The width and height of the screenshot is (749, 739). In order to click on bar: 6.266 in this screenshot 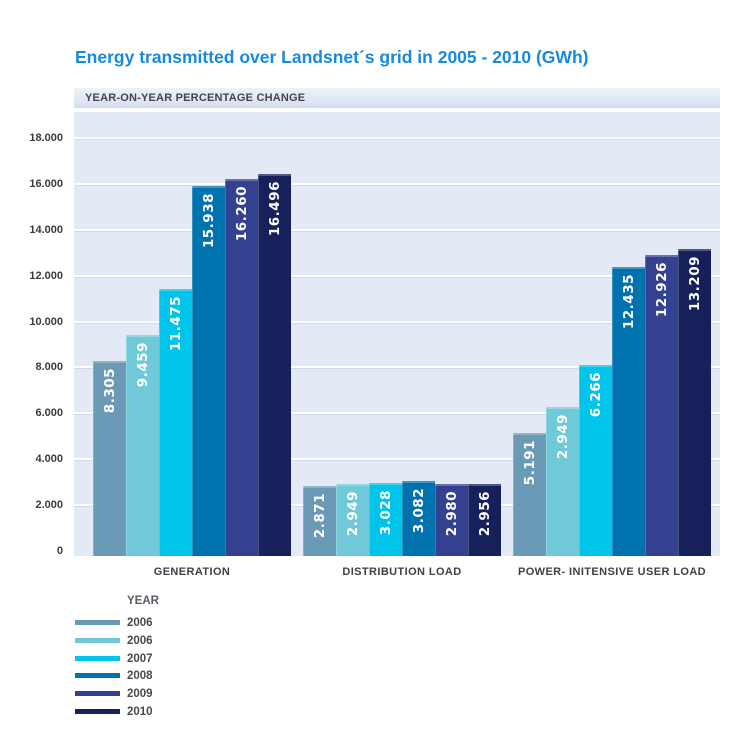, I will do `click(595, 460)`.